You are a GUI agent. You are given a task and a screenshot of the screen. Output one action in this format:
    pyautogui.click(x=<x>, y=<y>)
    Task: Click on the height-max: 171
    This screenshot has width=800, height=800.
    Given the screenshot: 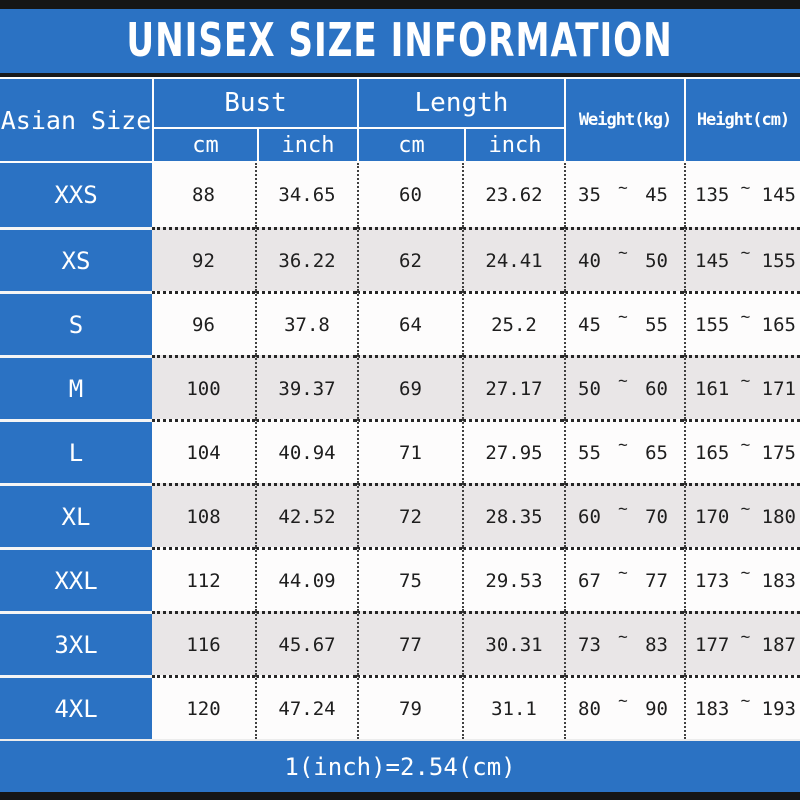 What is the action you would take?
    pyautogui.click(x=778, y=388)
    